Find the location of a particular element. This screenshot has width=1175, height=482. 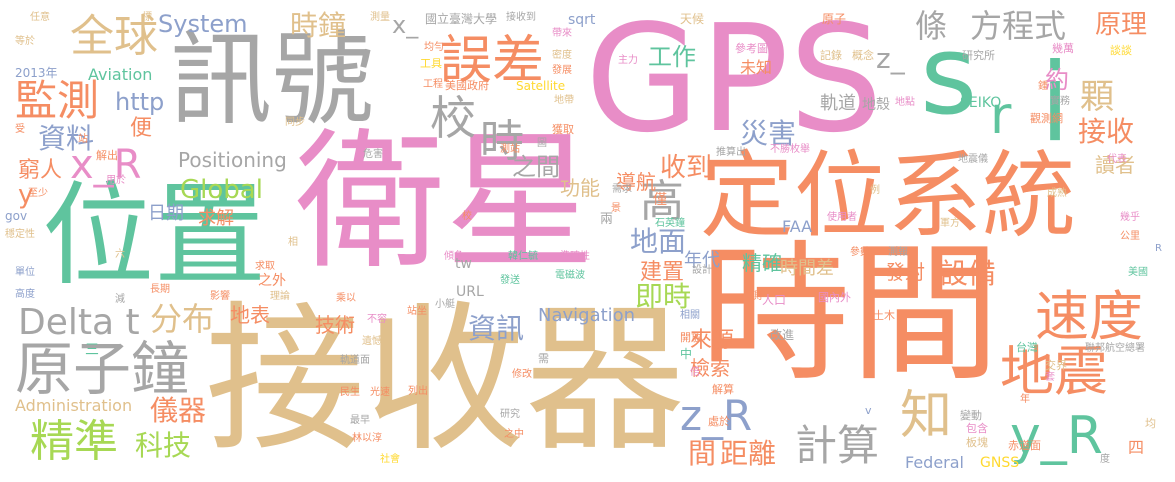

word: 準確性 is located at coordinates (575, 256).